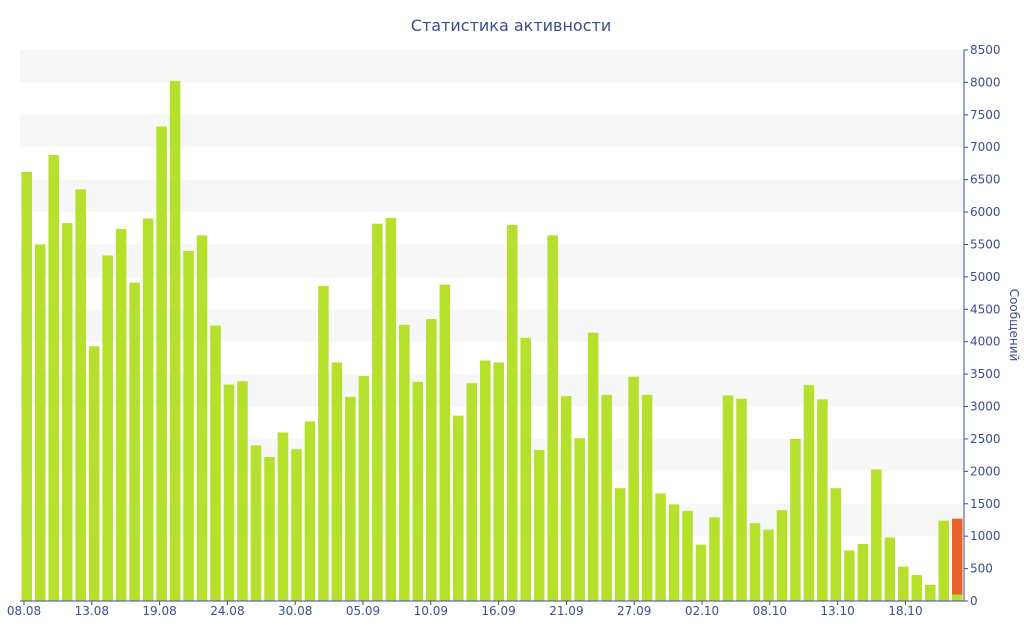 Image resolution: width=1024 pixels, height=640 pixels. What do you see at coordinates (770, 611) in the screenshot?
I see `x-tick-label: 08.10` at bounding box center [770, 611].